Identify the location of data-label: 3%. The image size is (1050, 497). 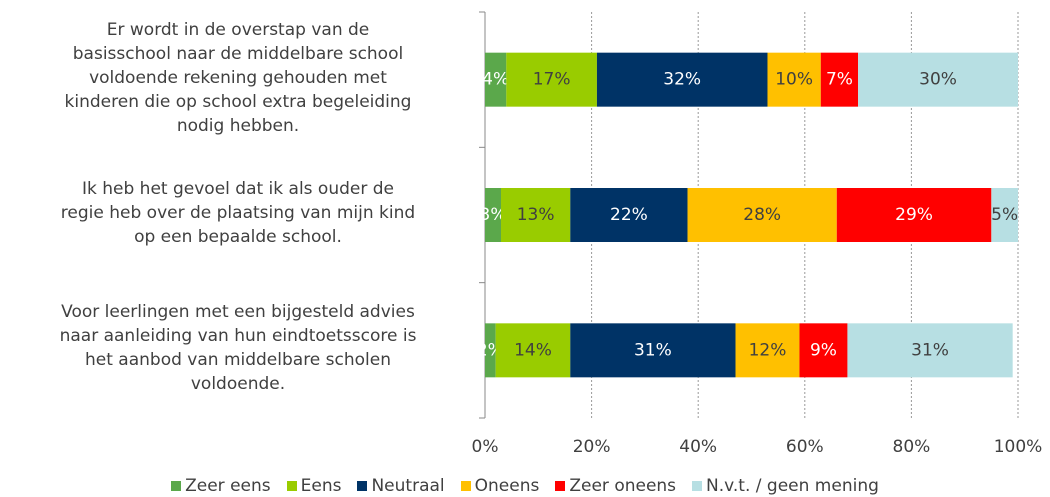
(493, 215).